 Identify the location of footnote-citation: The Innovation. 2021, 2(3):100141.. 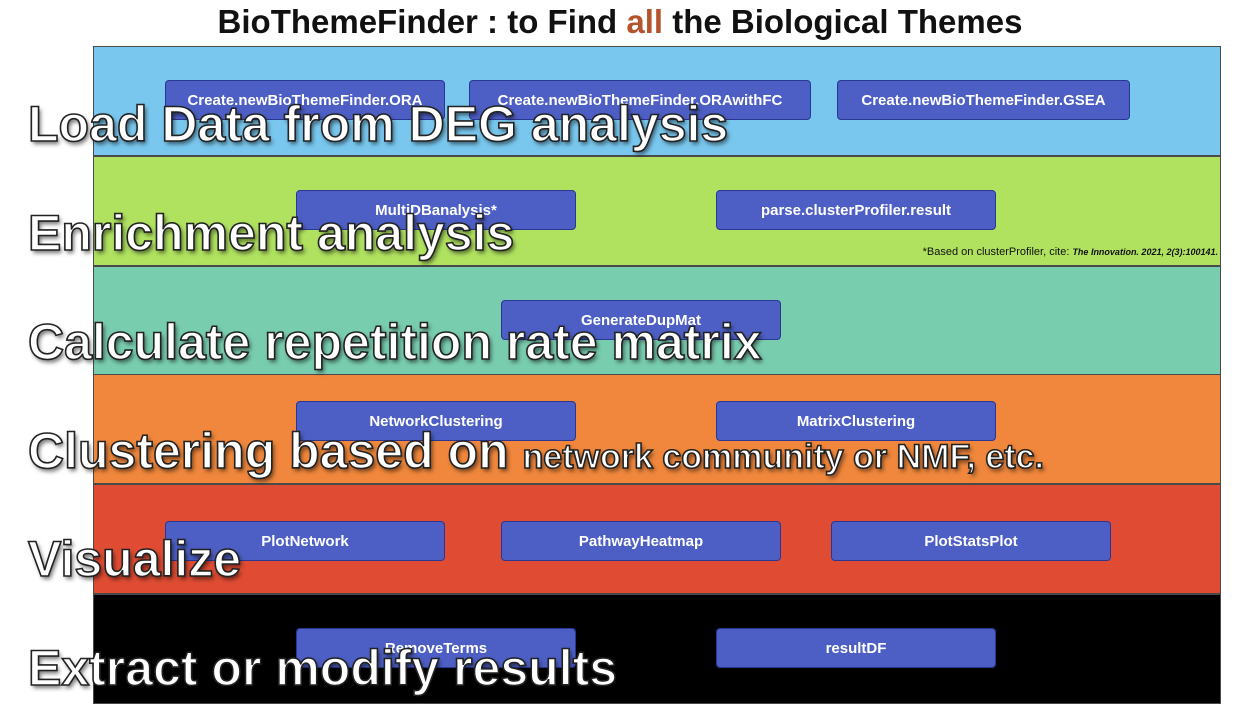
(1145, 252).